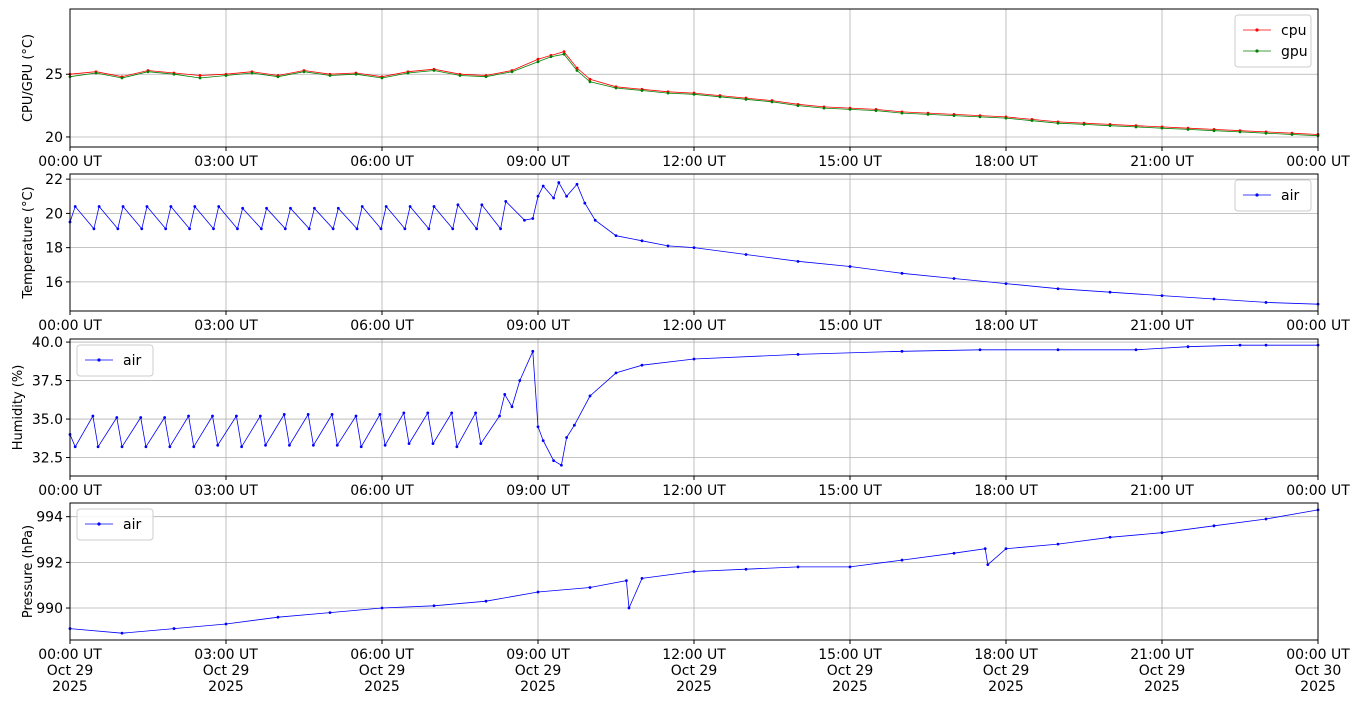 This screenshot has width=1359, height=707. What do you see at coordinates (538, 671) in the screenshot?
I see `x-tick-label: 09:00 UT Oct 29 2025` at bounding box center [538, 671].